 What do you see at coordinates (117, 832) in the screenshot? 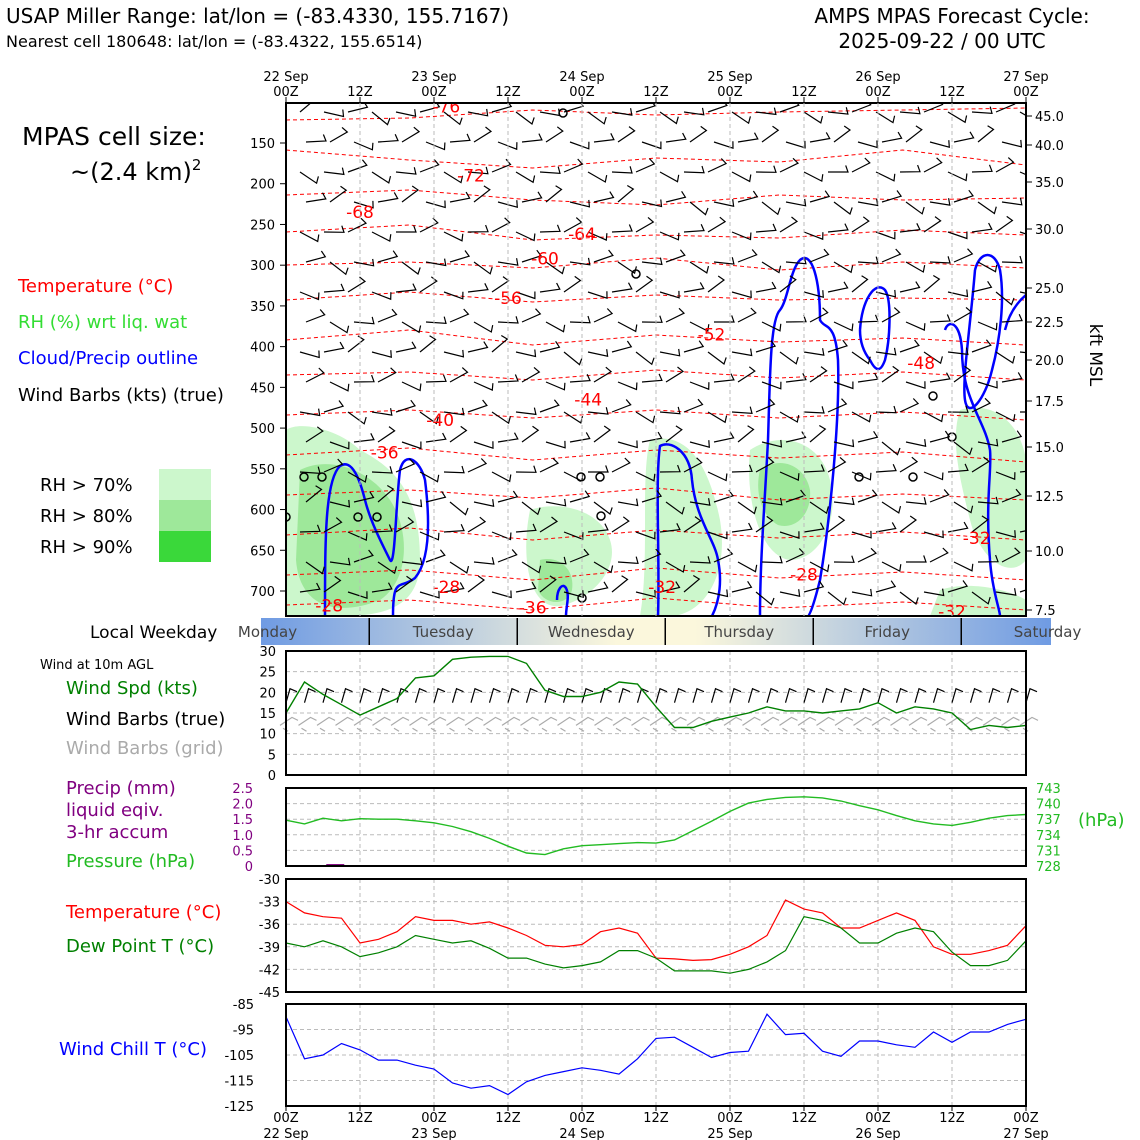
I see `precip-label-3: 3-hr accum` at bounding box center [117, 832].